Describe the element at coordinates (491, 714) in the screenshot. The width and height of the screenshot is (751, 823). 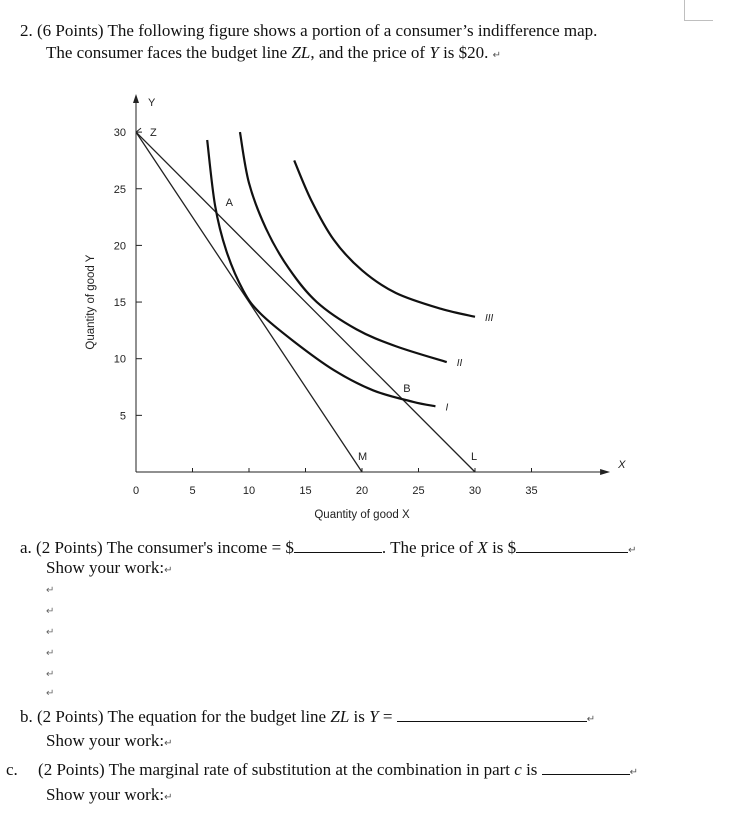
I see `budget-equation-answer-blank` at that location.